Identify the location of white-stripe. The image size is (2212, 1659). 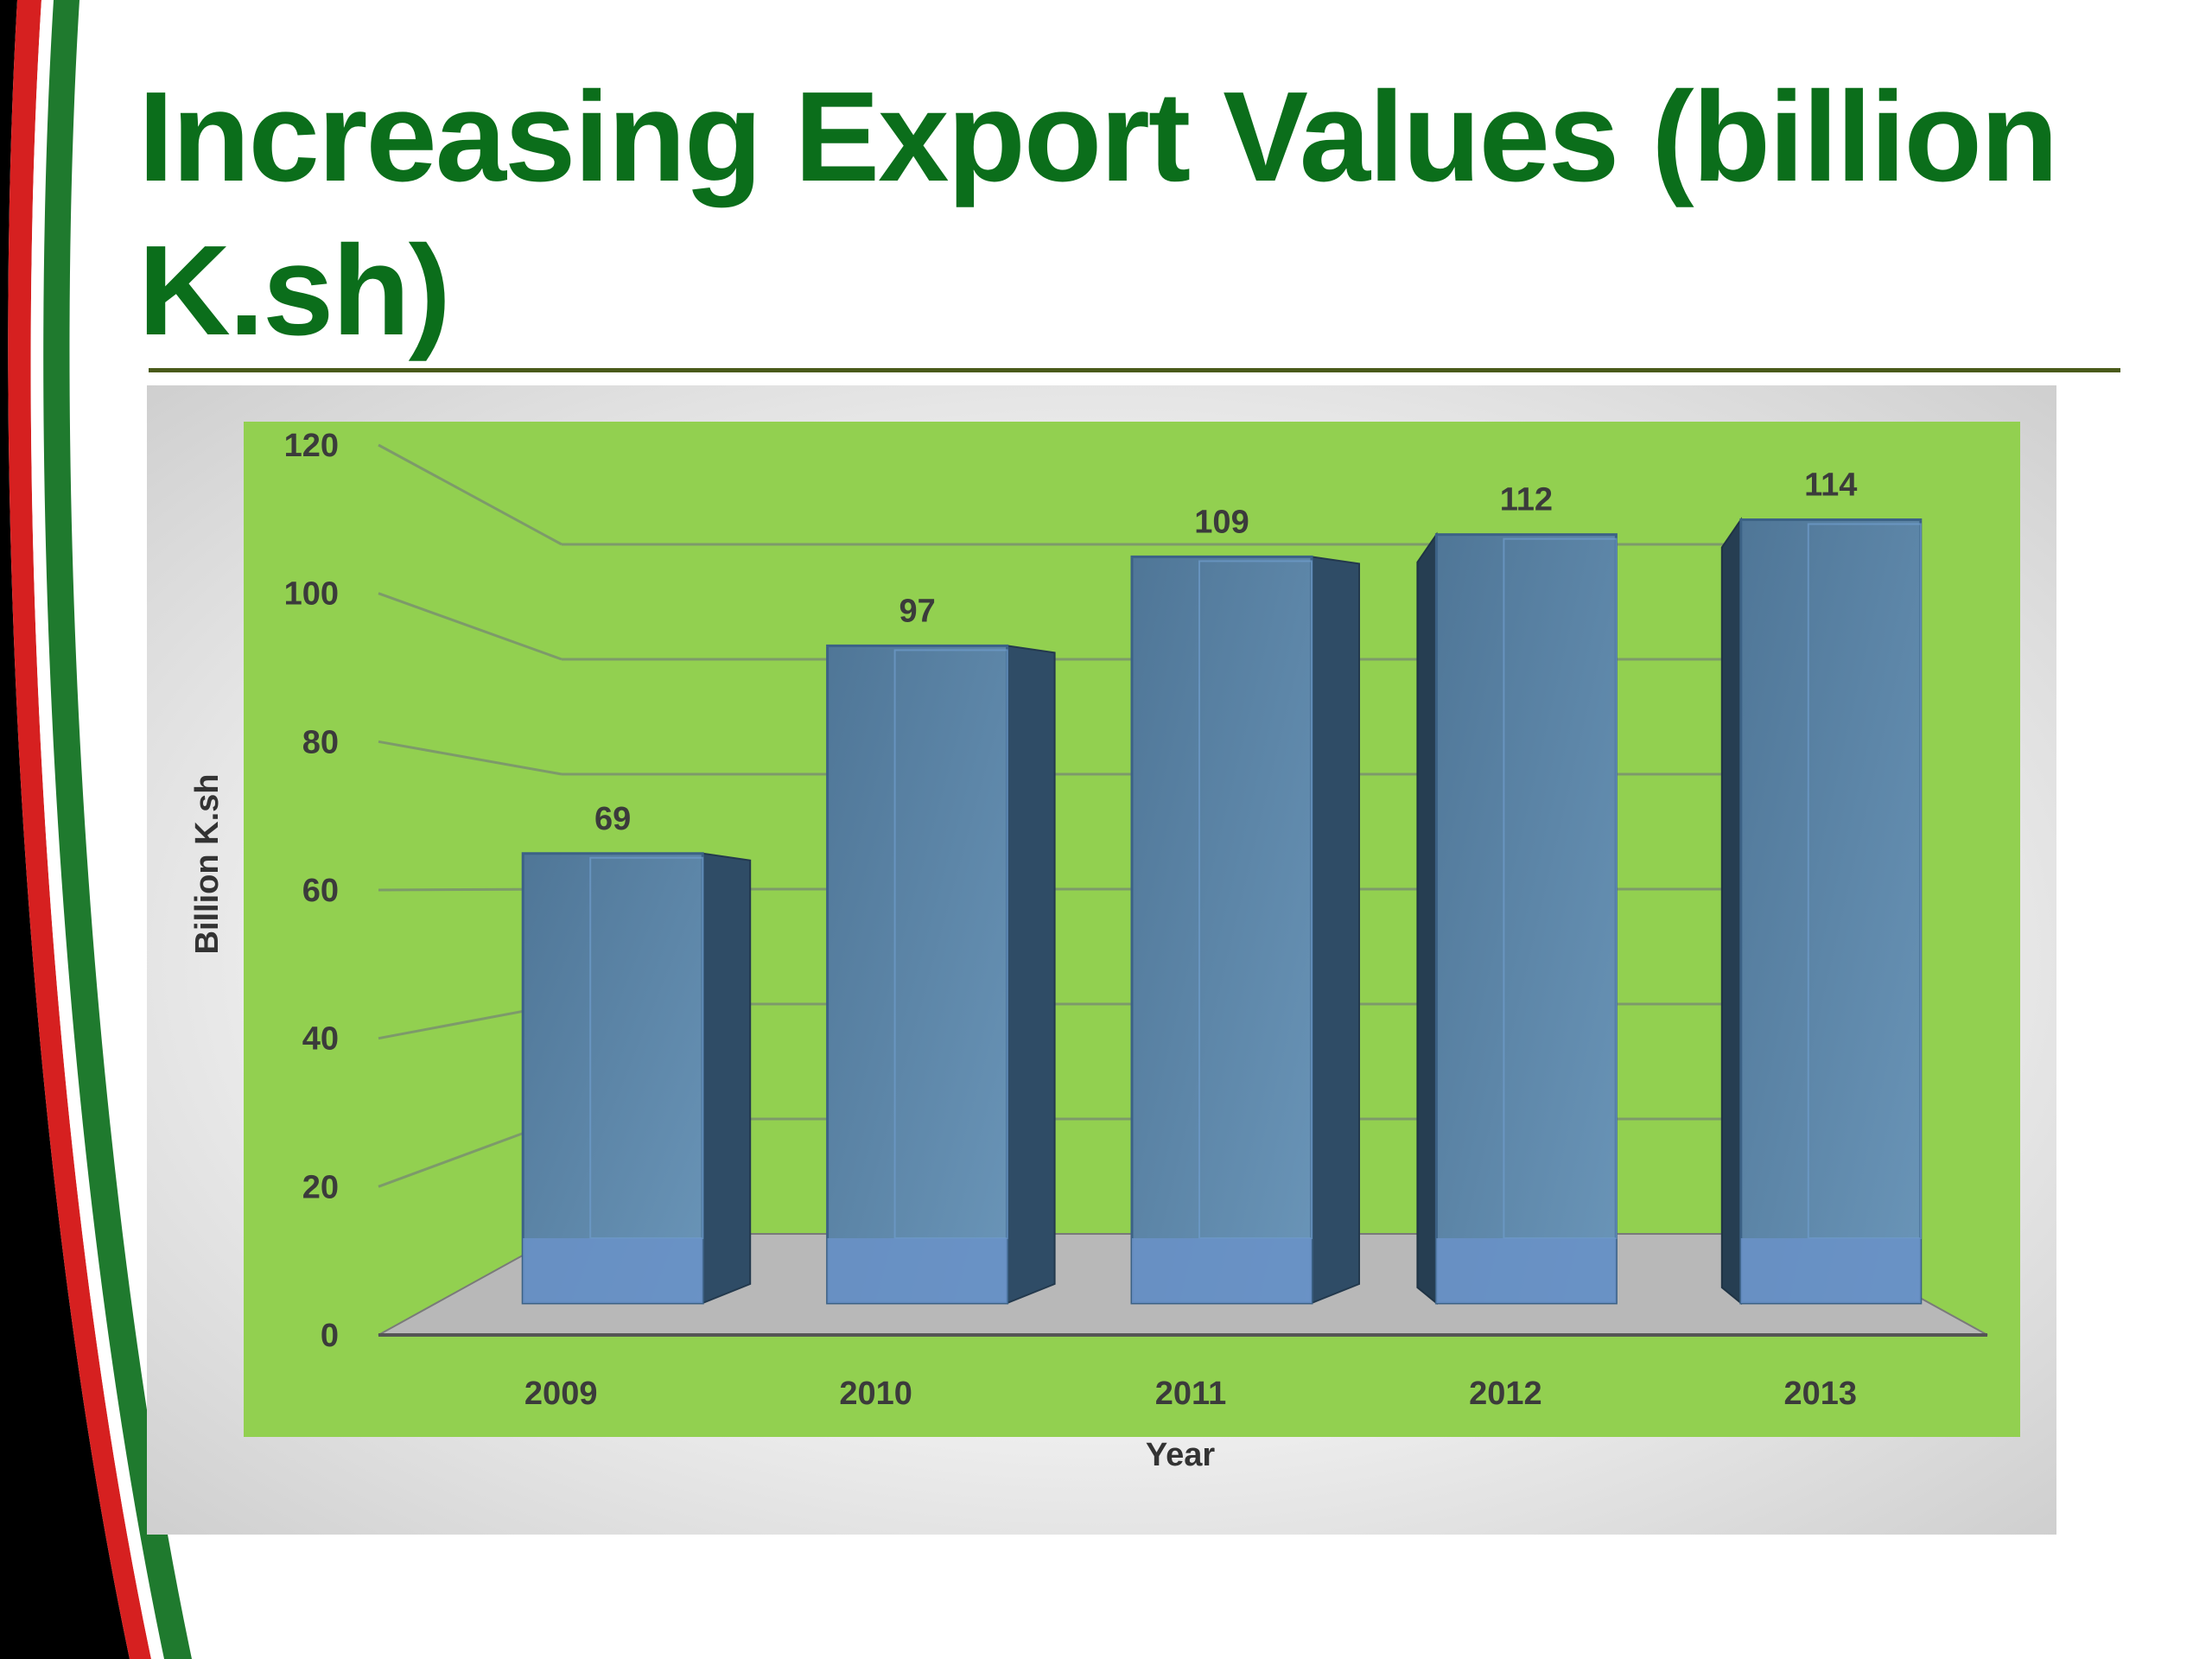
(97, 829).